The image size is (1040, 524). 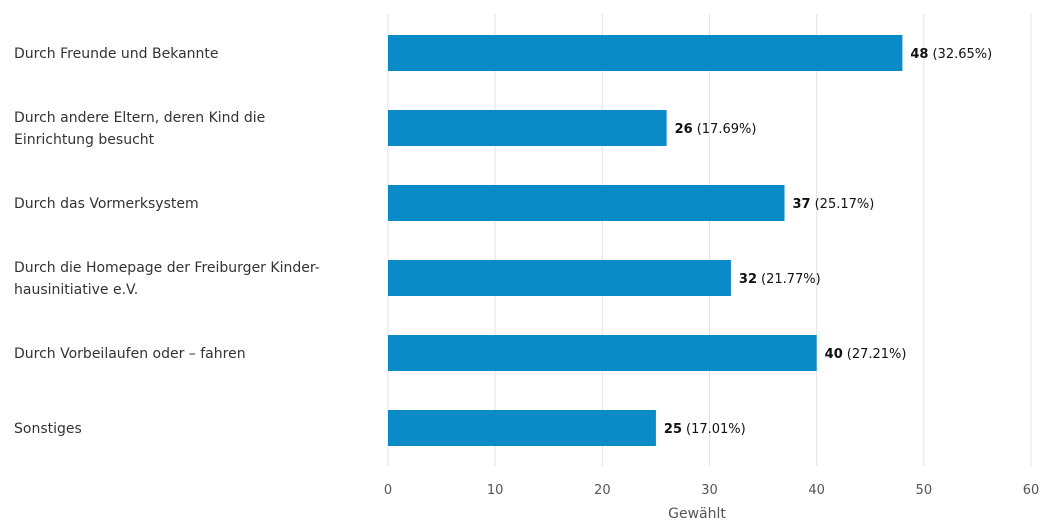 What do you see at coordinates (834, 354) in the screenshot?
I see `value-count: 40` at bounding box center [834, 354].